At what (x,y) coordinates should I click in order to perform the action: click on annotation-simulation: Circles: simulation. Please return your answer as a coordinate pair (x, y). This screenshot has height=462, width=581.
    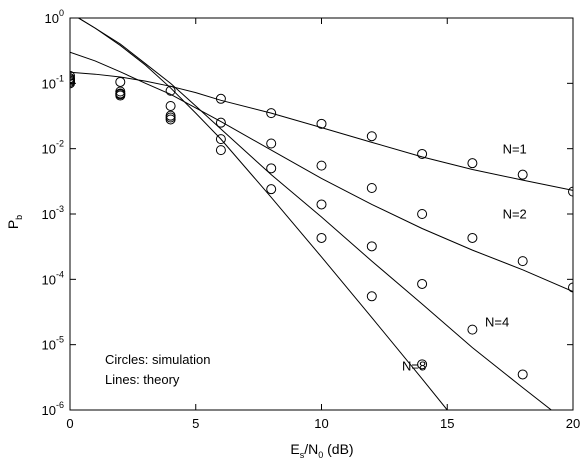
    Looking at the image, I should click on (157, 359).